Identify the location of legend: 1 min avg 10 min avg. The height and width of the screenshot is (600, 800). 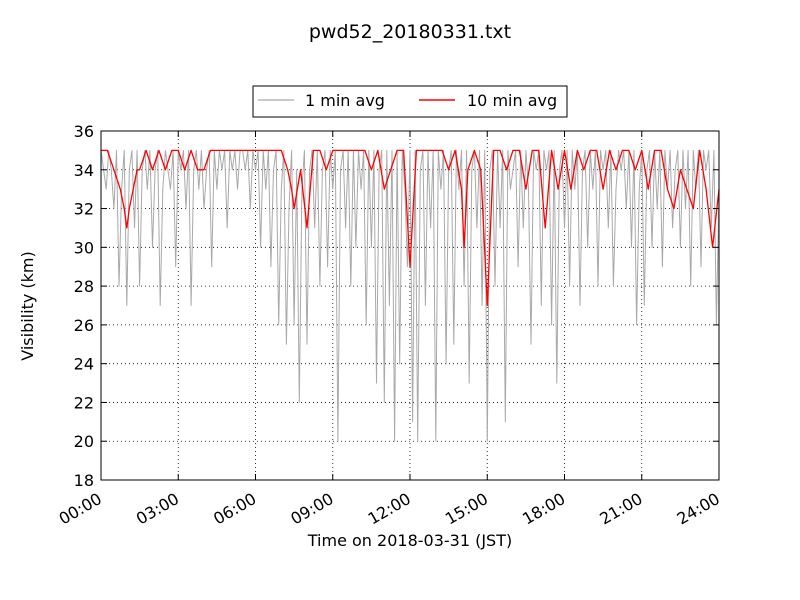
(410, 101).